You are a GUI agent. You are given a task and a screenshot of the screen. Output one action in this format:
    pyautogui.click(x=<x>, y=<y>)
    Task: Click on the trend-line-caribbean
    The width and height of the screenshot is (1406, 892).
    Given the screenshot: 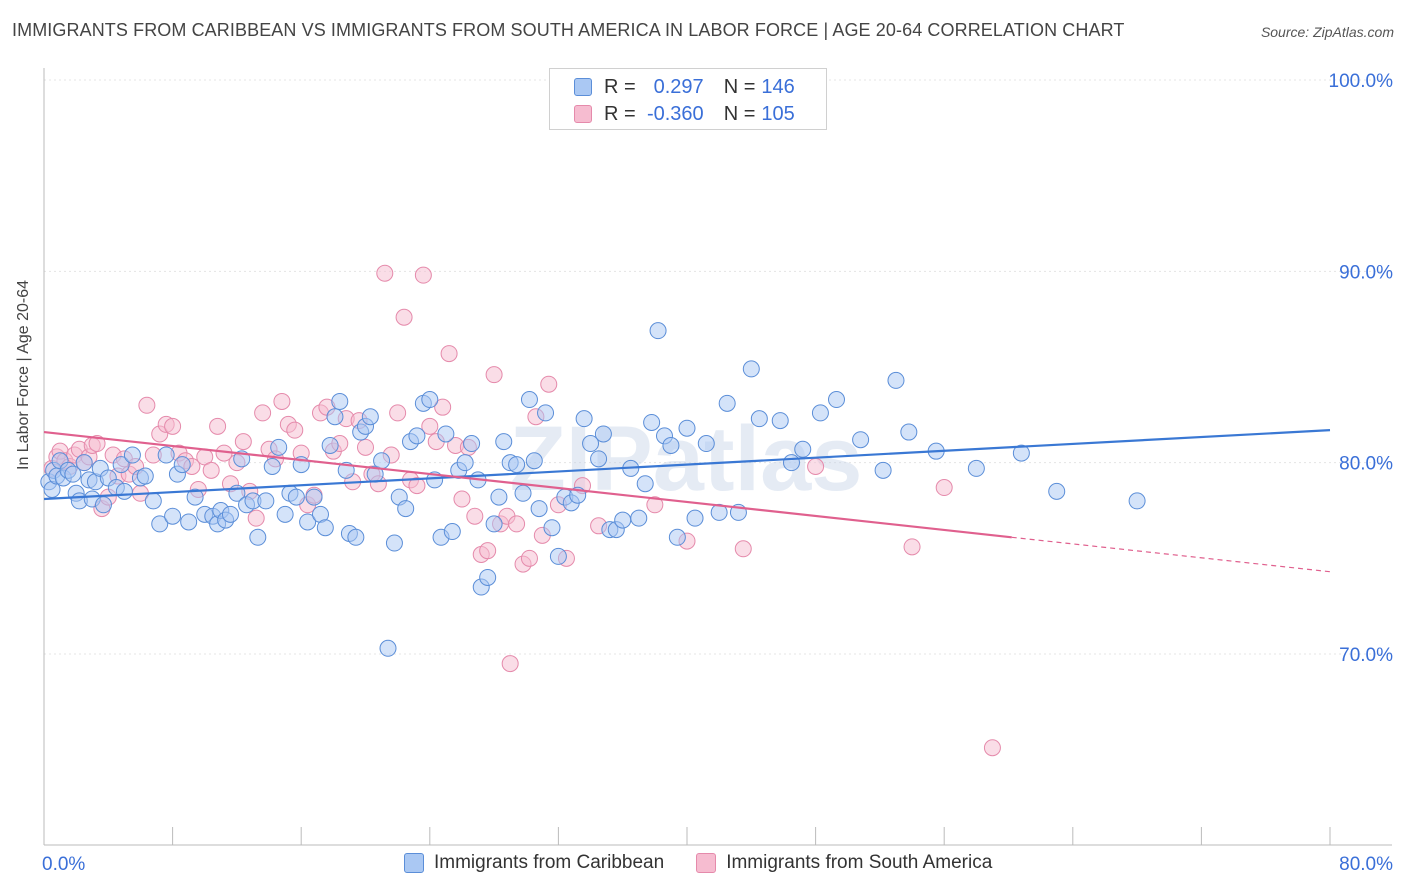 What is the action you would take?
    pyautogui.click(x=687, y=465)
    